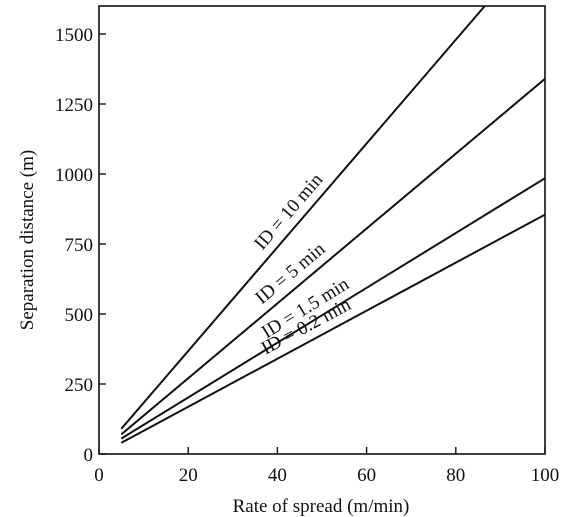  I want to click on y-axis: 0 250 500 750 1000 1250 1500, so click(80, 245).